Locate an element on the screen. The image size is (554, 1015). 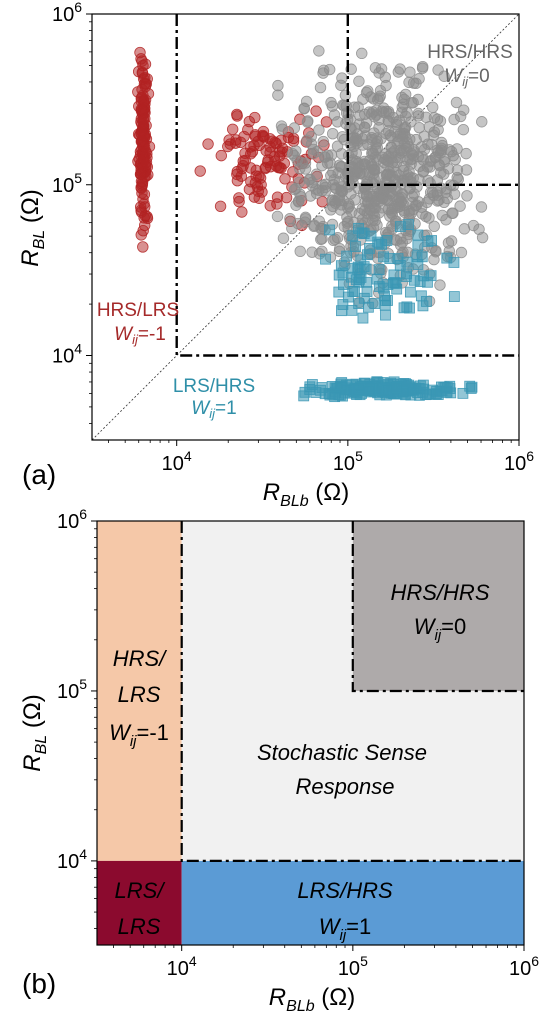
region-lrs-lrs-line2: LRS is located at coordinates (139, 926).